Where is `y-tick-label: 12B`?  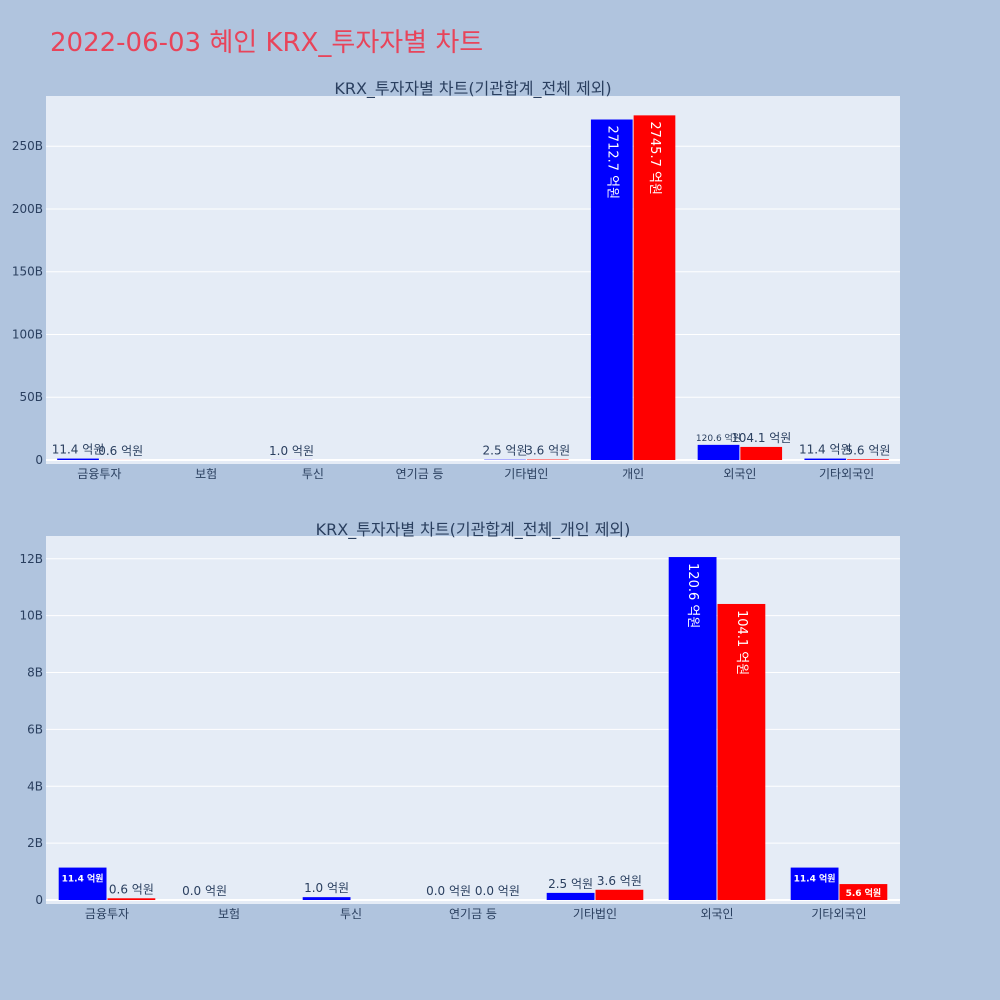
y-tick-label: 12B is located at coordinates (31, 559).